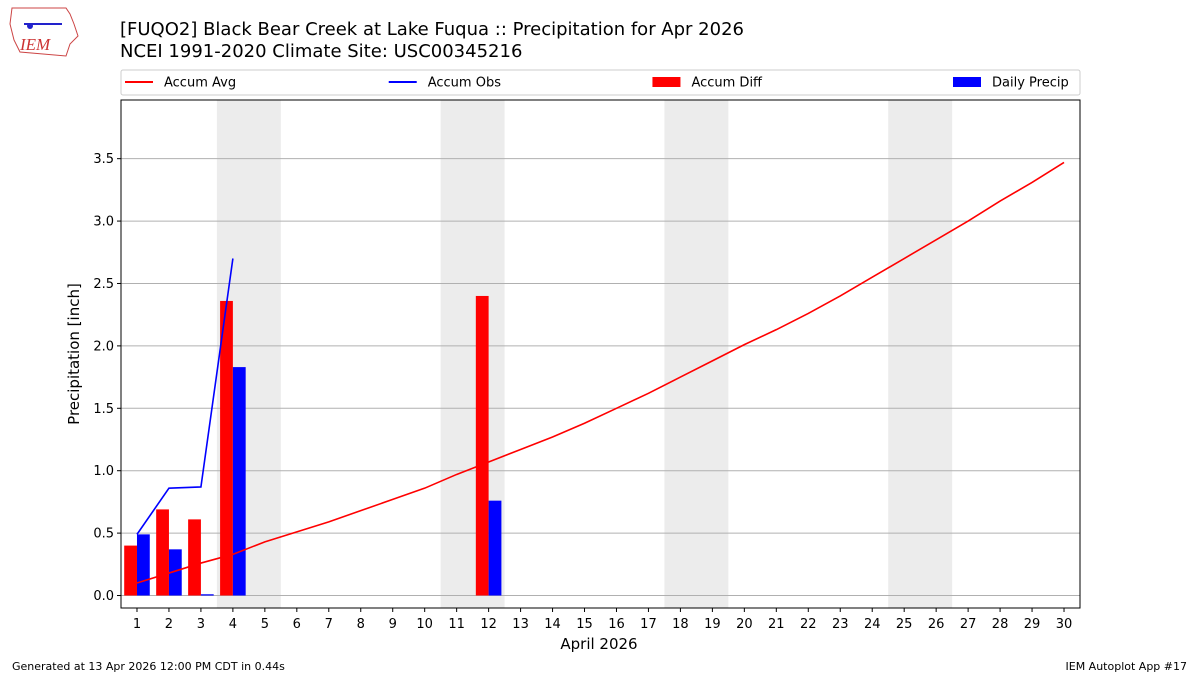 This screenshot has height=675, width=1200. I want to click on x-tick-label: 19, so click(712, 624).